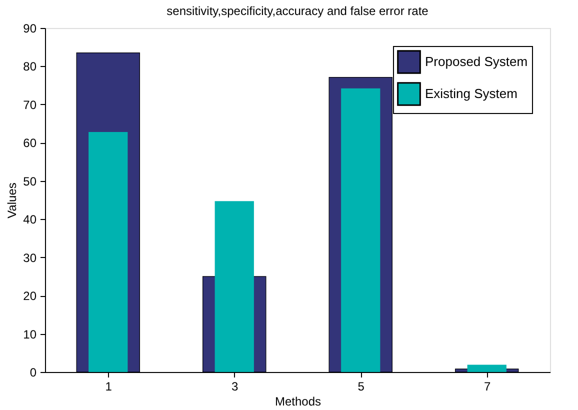 Image resolution: width=578 pixels, height=410 pixels. What do you see at coordinates (297, 11) in the screenshot?
I see `chart-title: sensitivity,specificity,accuracy and false error rate` at bounding box center [297, 11].